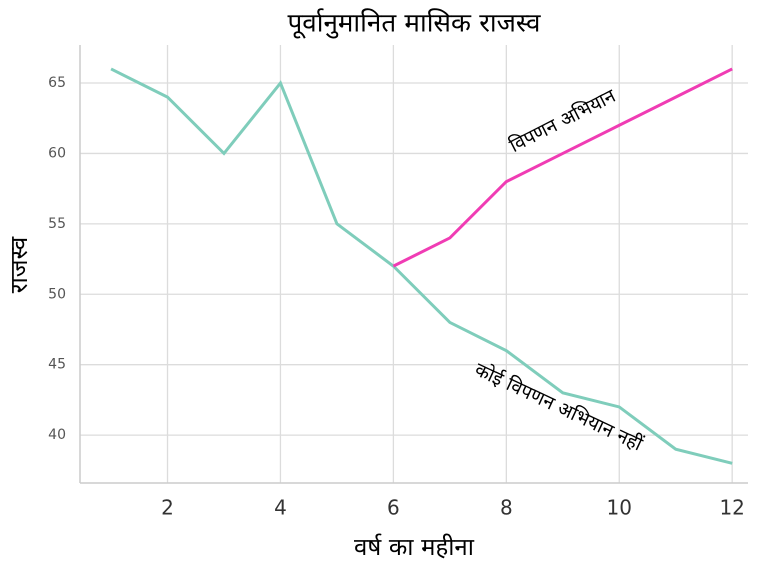  Describe the element at coordinates (415, 24) in the screenshot. I see `chart-title: पूर्वानुमानित मासिक राजस्व` at that location.